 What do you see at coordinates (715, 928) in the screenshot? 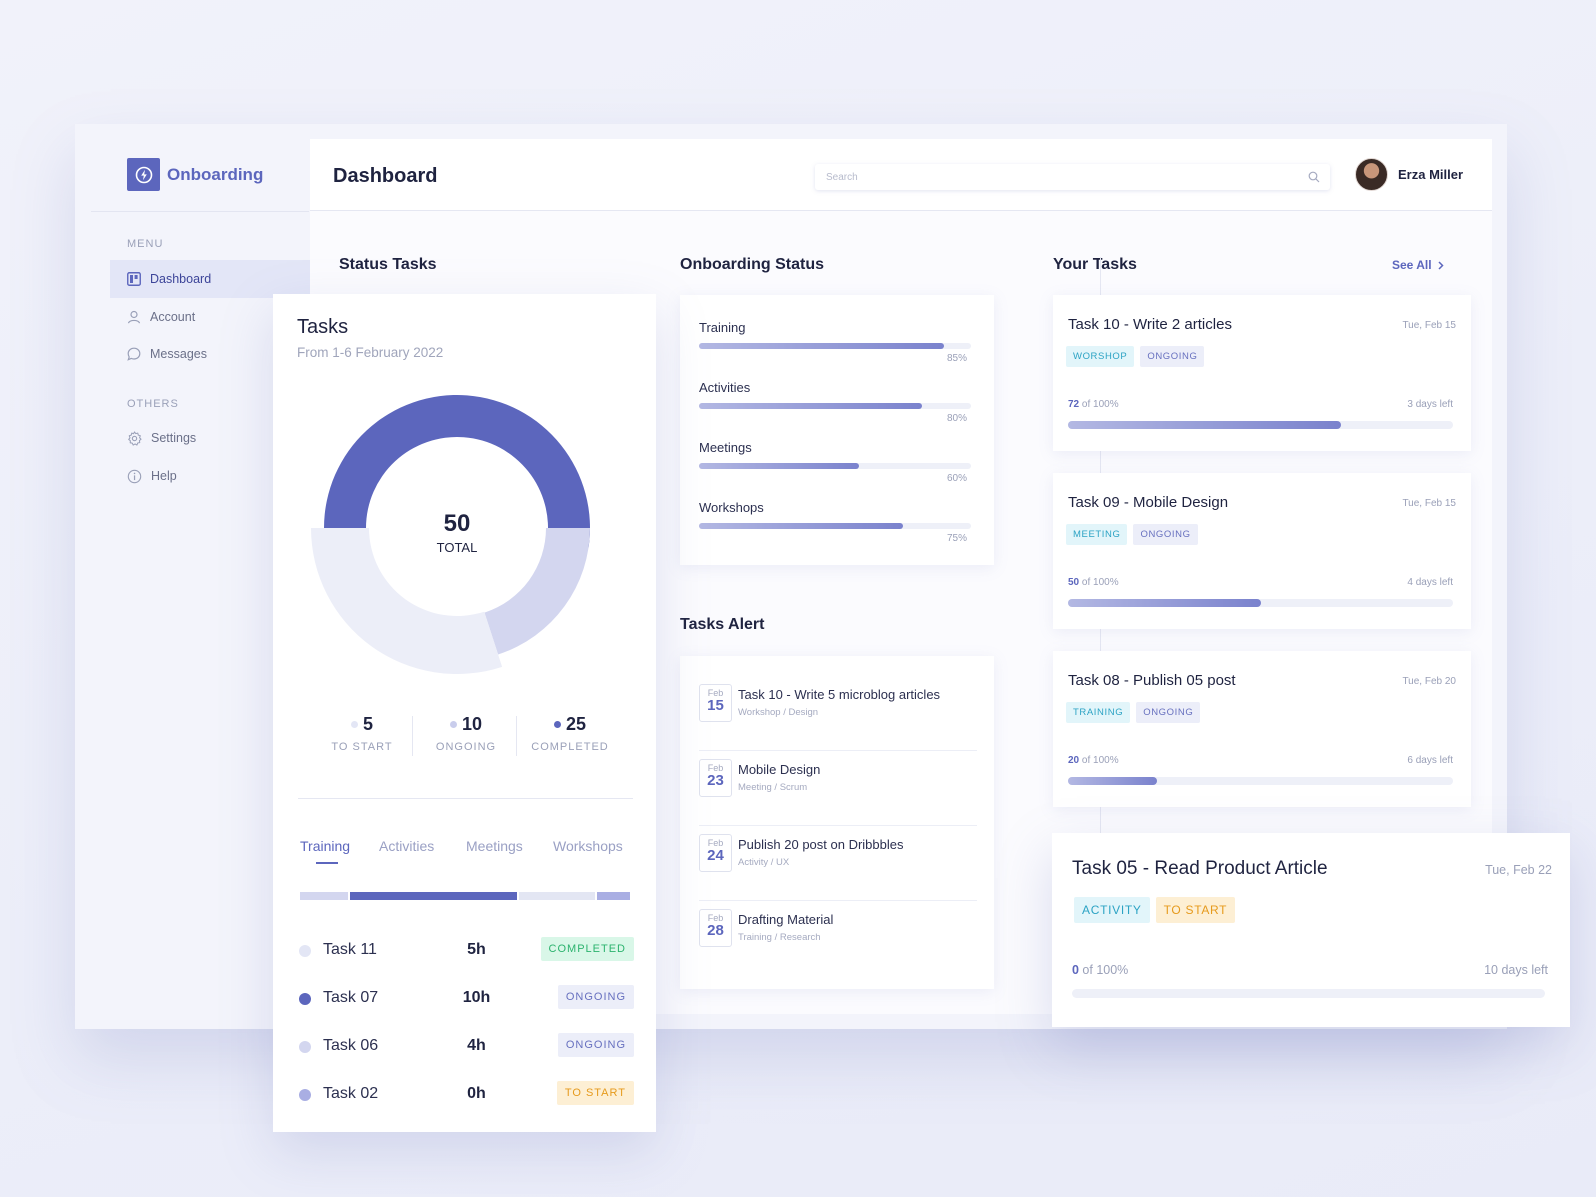
I see `calendar-date: Feb 28` at bounding box center [715, 928].